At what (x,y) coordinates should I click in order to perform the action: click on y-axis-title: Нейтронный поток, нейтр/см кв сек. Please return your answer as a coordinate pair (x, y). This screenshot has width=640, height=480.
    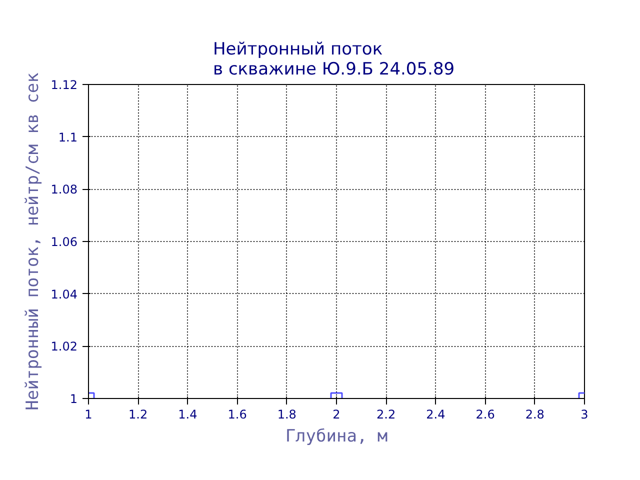
    Looking at the image, I should click on (32, 241).